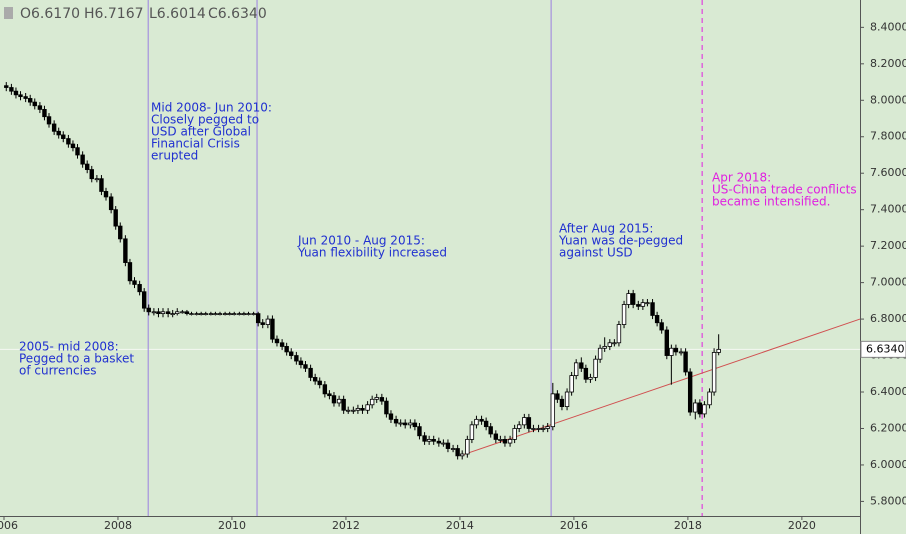  I want to click on y-tick-label: 7.4000, so click(888, 209).